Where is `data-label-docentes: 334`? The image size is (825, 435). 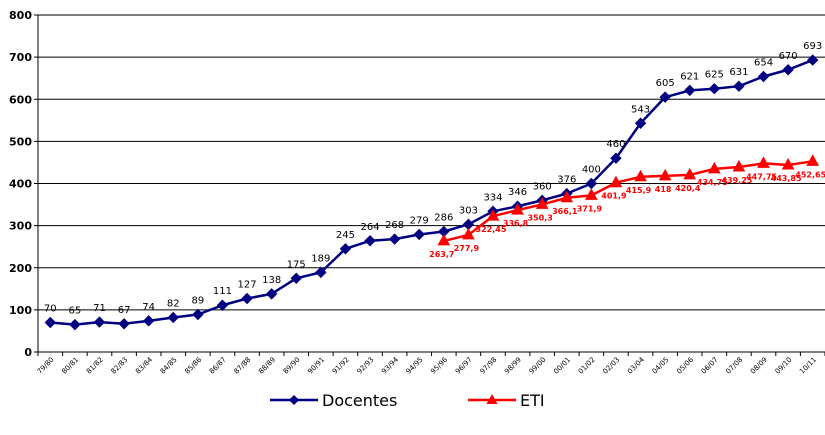 data-label-docentes: 334 is located at coordinates (492, 197).